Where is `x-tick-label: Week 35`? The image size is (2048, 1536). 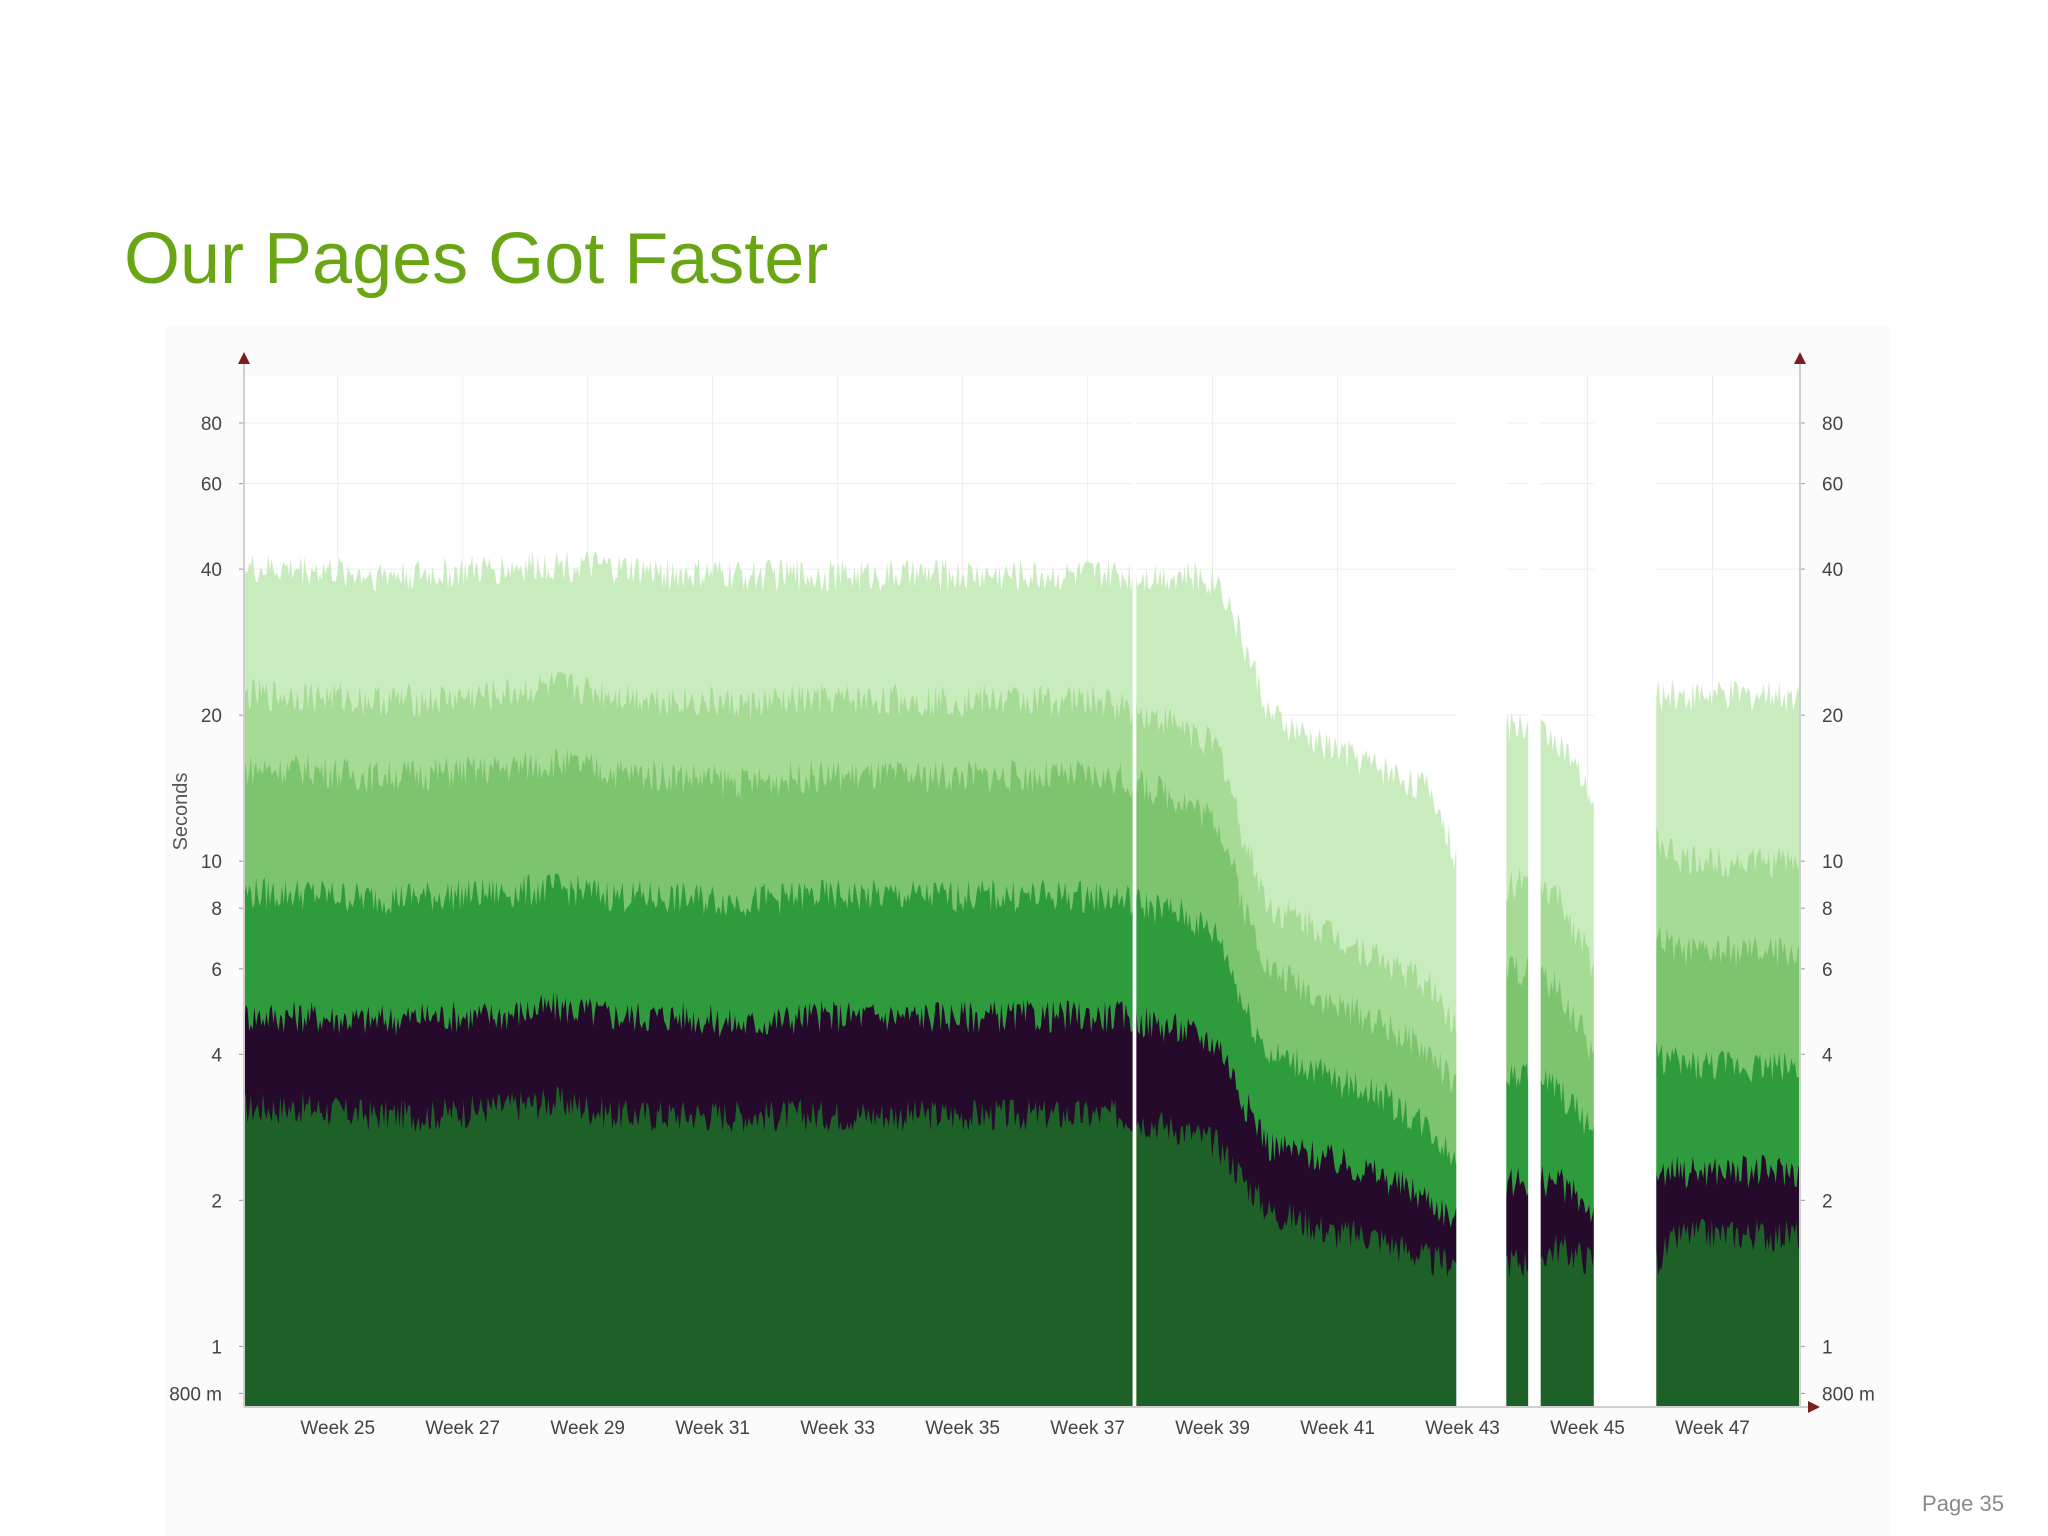
x-tick-label: Week 35 is located at coordinates (962, 1428).